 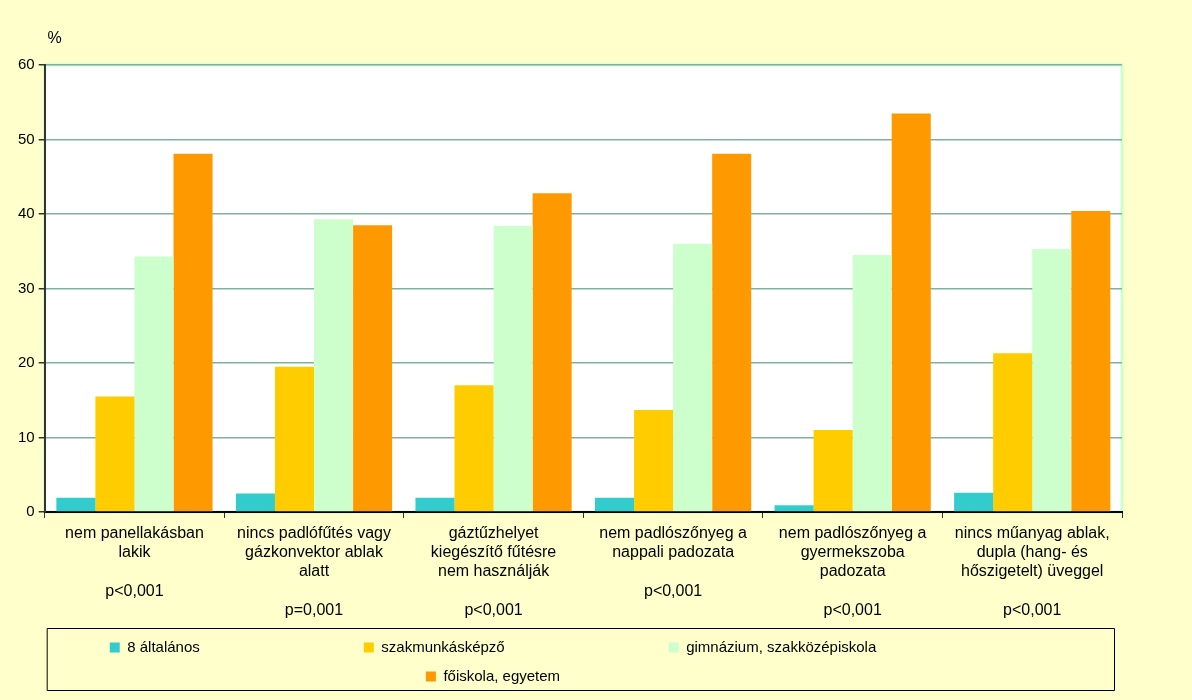 What do you see at coordinates (673, 561) in the screenshot?
I see `category-label: nem padlószőnyeg a nappali padozata p<0,001` at bounding box center [673, 561].